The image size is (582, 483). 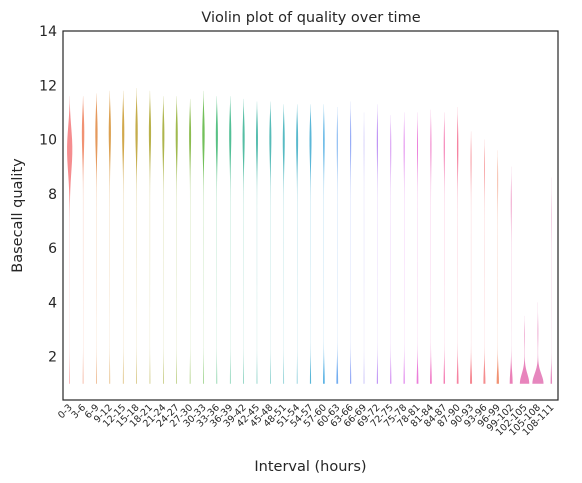 What do you see at coordinates (18, 215) in the screenshot?
I see `y-axis-label: Basecall quality` at bounding box center [18, 215].